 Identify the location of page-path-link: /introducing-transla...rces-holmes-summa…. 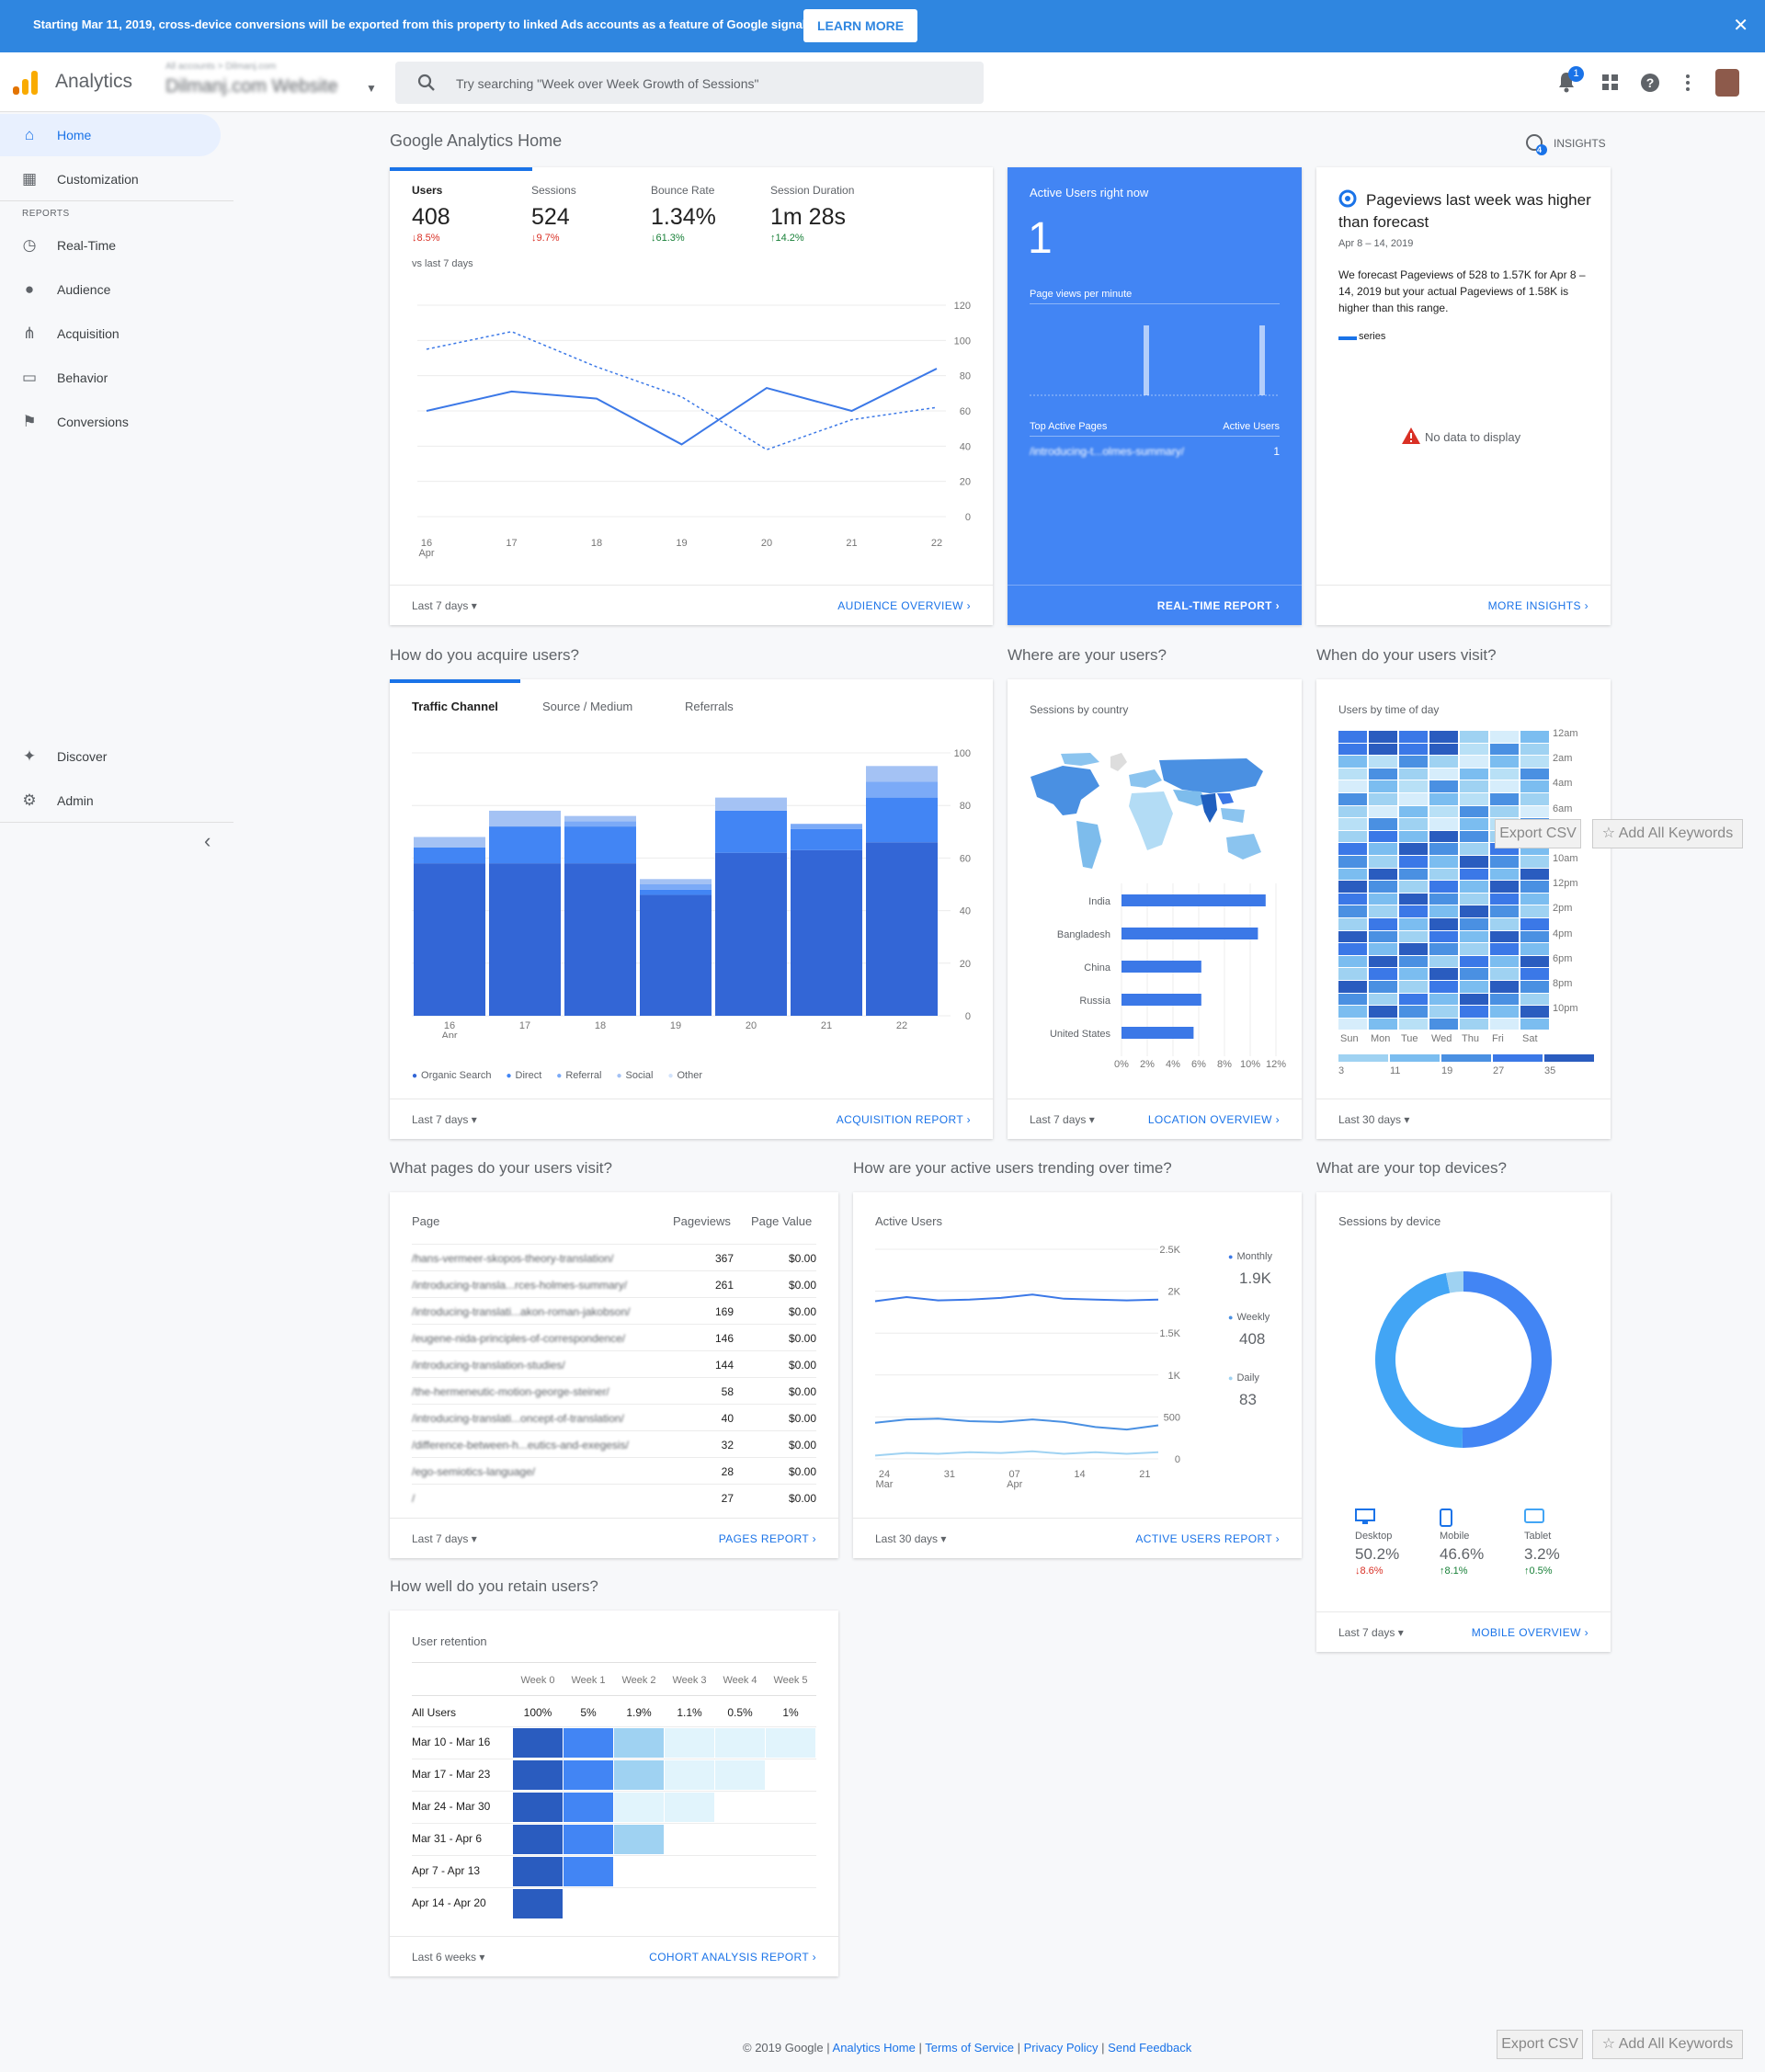
(520, 1285).